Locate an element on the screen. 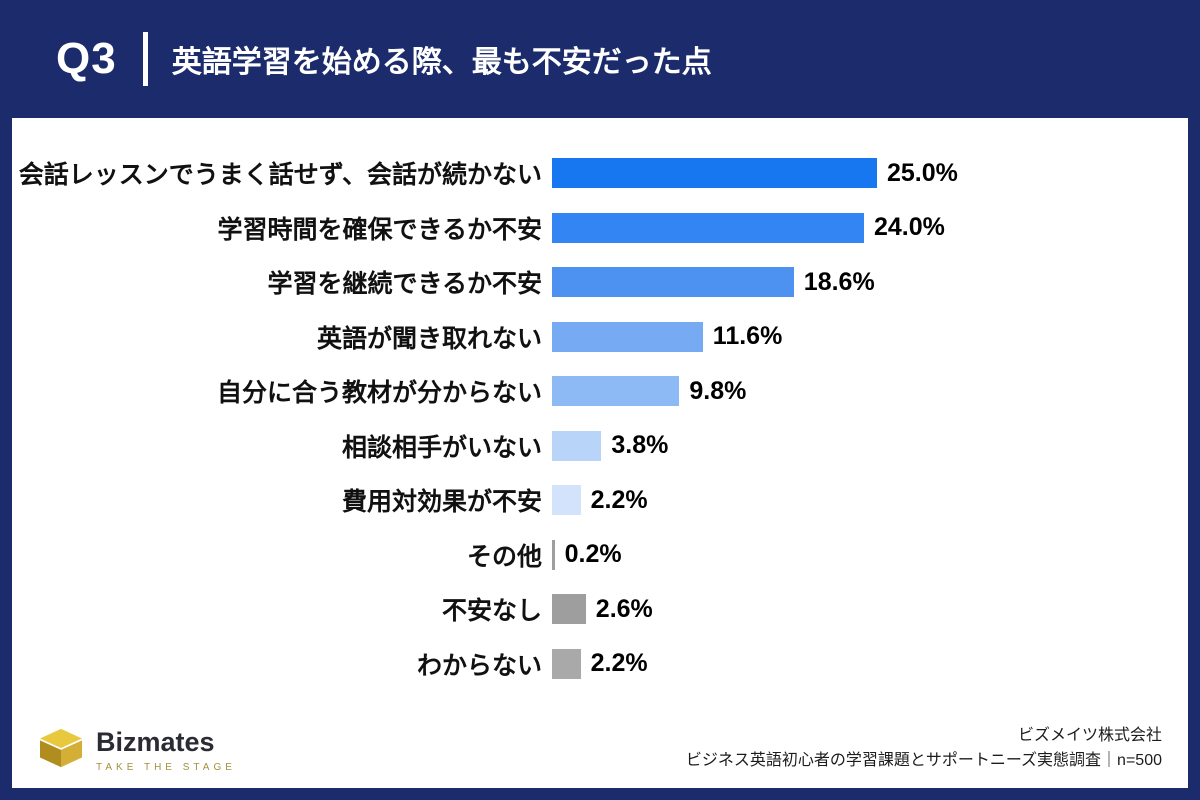 The width and height of the screenshot is (1200, 800). bar-row: 英語が聞き取れない 11.6% is located at coordinates (600, 337).